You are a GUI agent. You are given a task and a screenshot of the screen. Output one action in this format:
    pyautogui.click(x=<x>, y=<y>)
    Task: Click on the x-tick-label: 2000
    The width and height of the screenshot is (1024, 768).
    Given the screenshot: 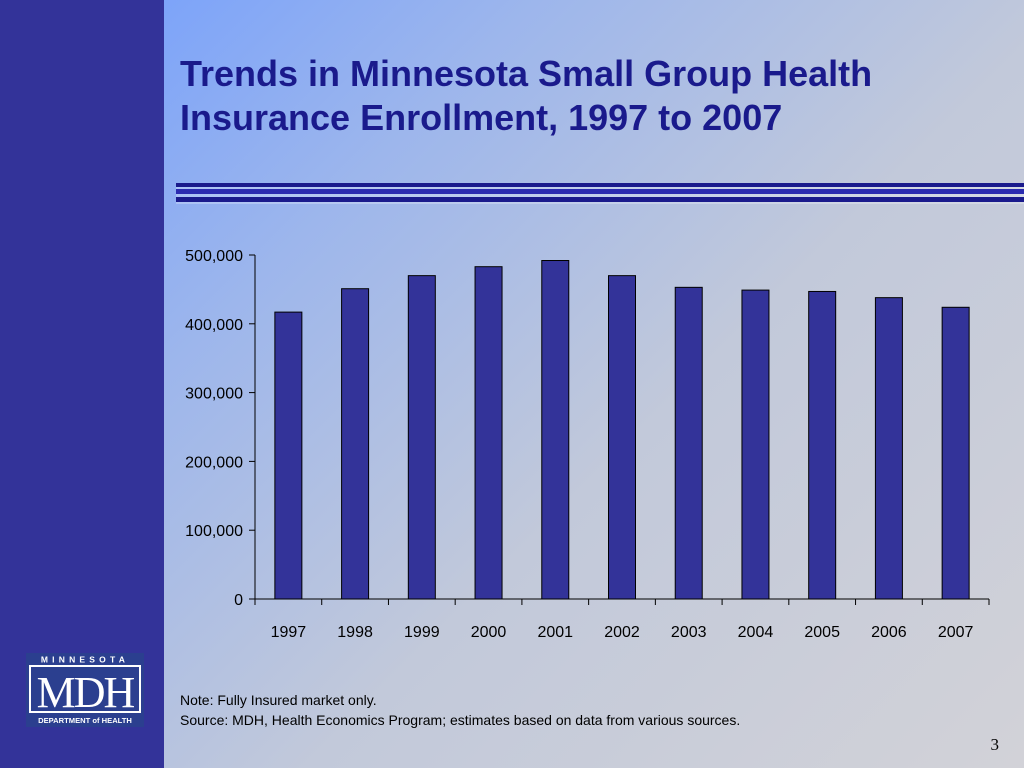 What is the action you would take?
    pyautogui.click(x=489, y=632)
    